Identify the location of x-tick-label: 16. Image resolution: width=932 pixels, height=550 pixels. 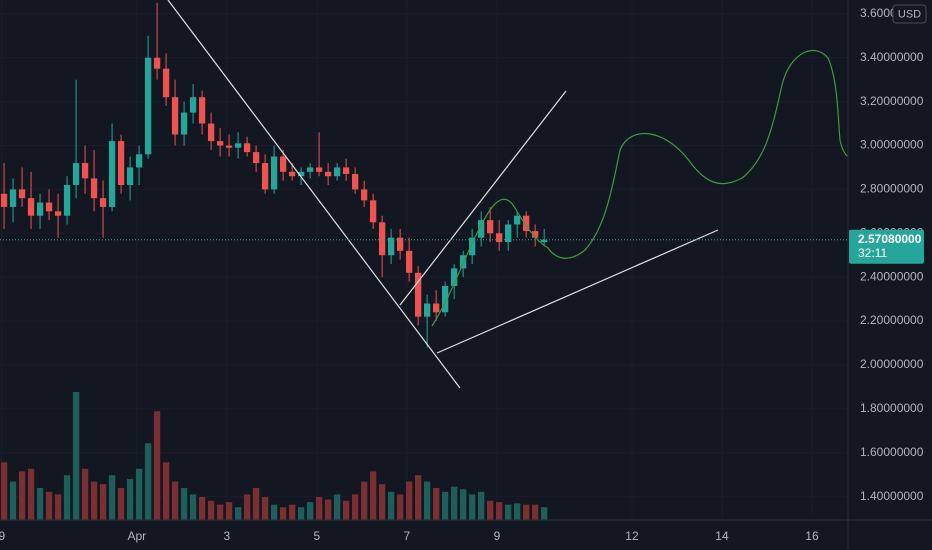
(812, 536).